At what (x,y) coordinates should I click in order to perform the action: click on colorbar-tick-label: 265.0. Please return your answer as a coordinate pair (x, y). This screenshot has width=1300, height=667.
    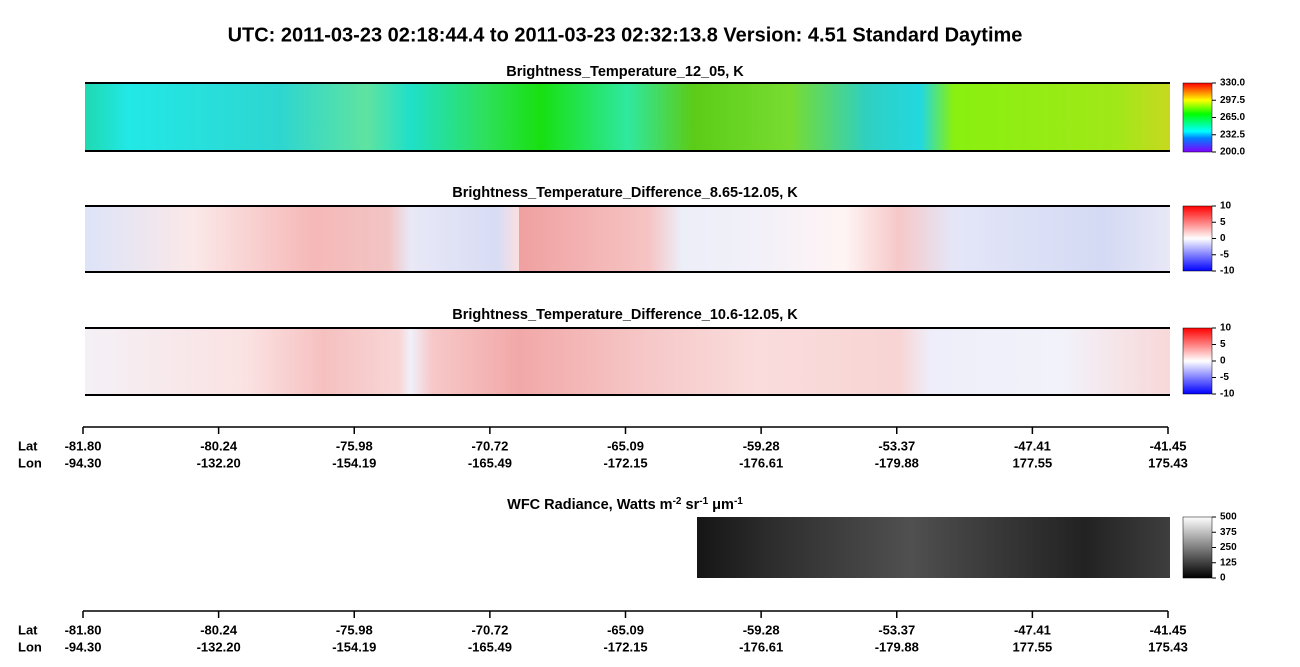
    Looking at the image, I should click on (1232, 117).